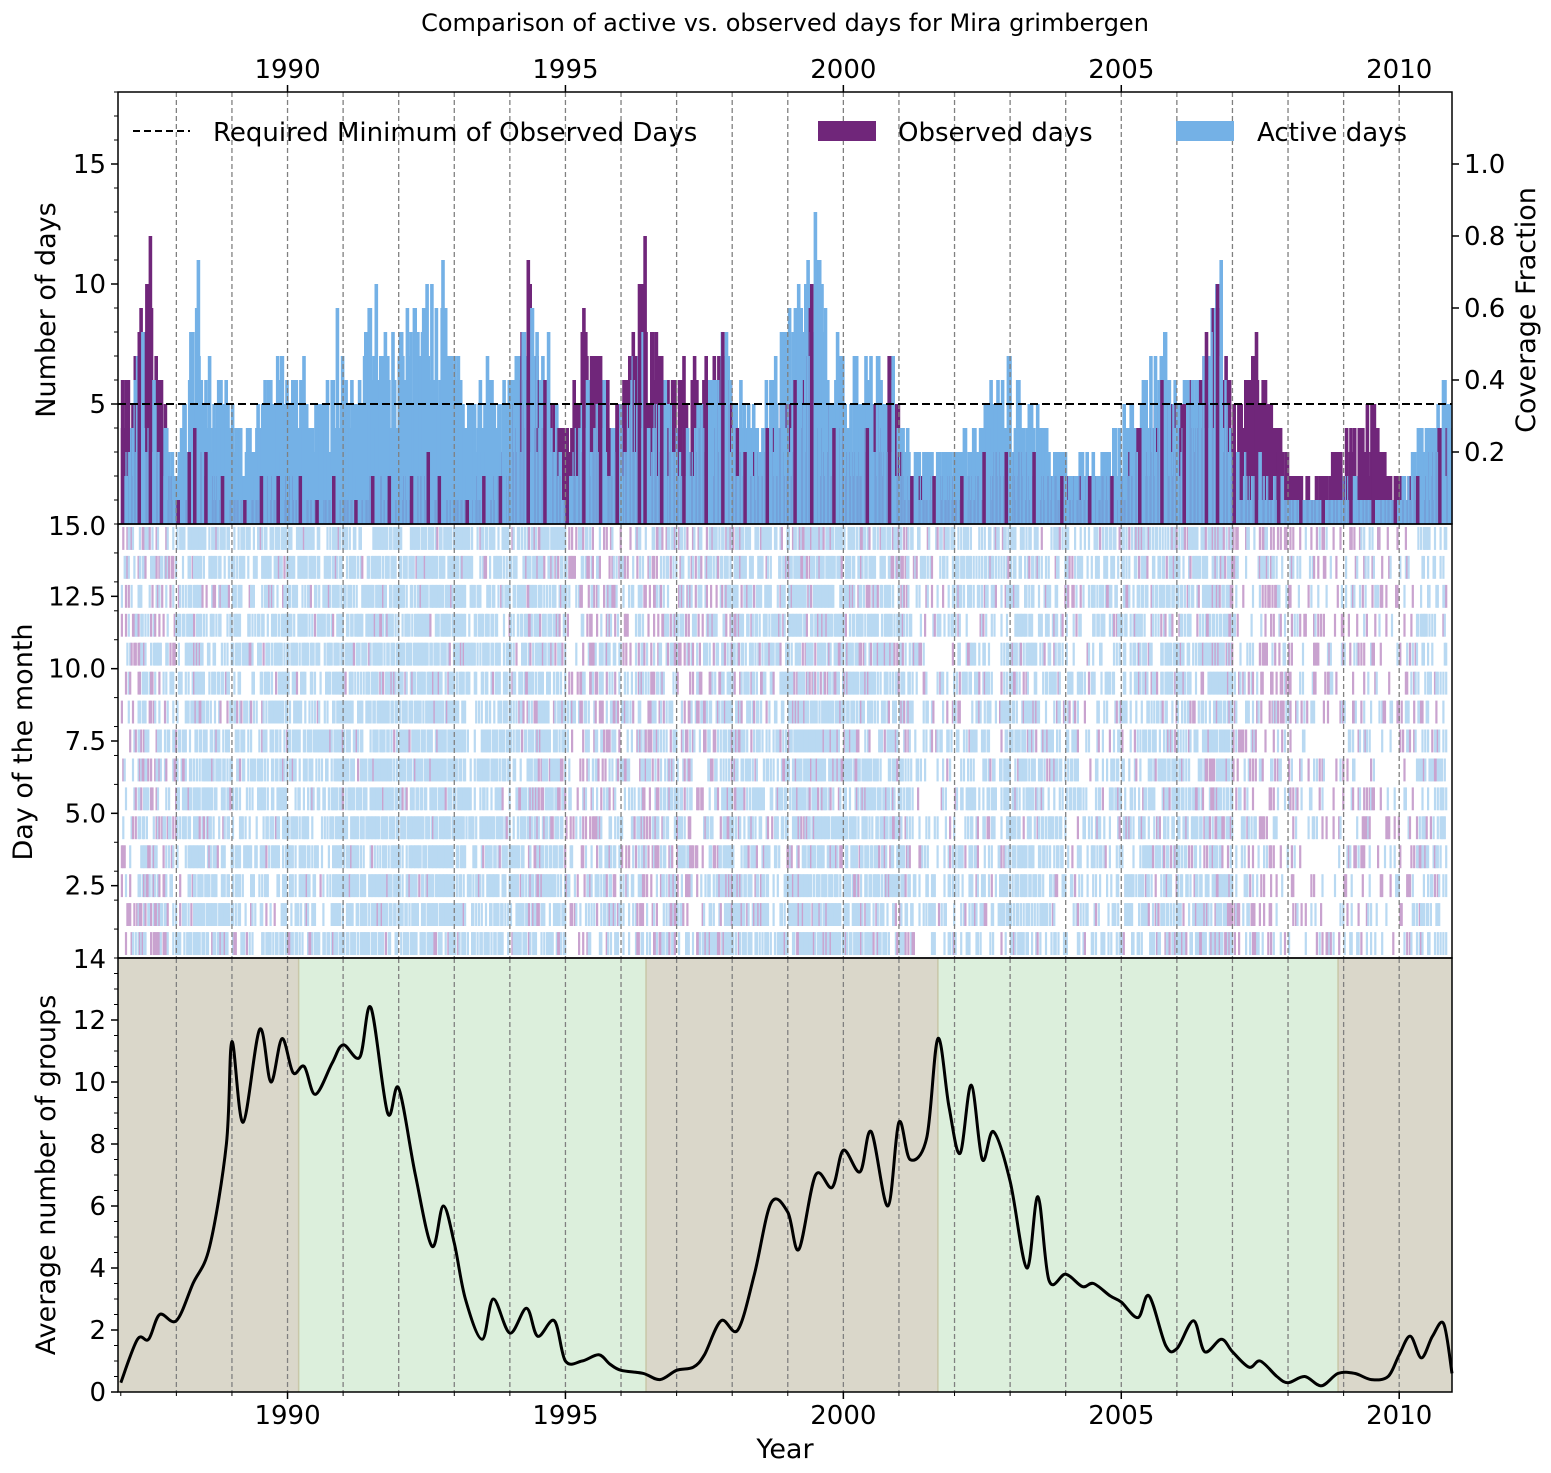 This screenshot has width=1551, height=1473. I want to click on green-interval, so click(472, 1175).